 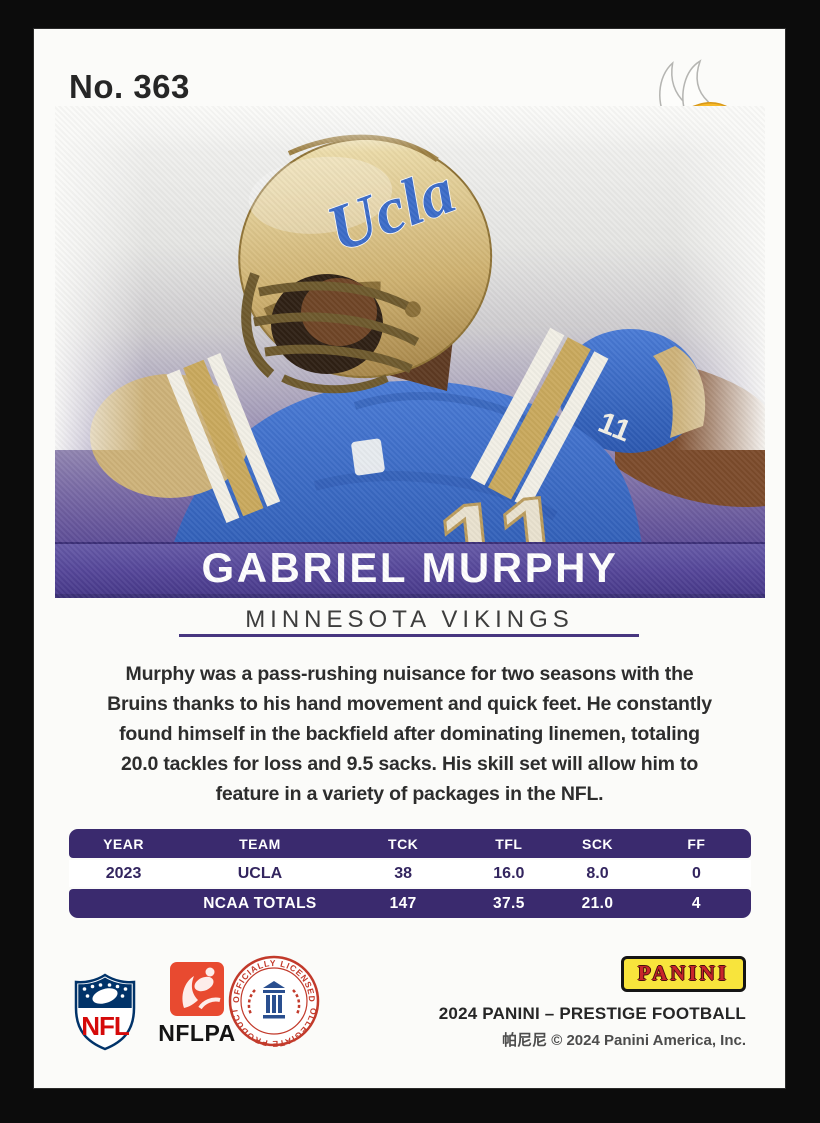 What do you see at coordinates (403, 903) in the screenshot?
I see `totals-tck: 147` at bounding box center [403, 903].